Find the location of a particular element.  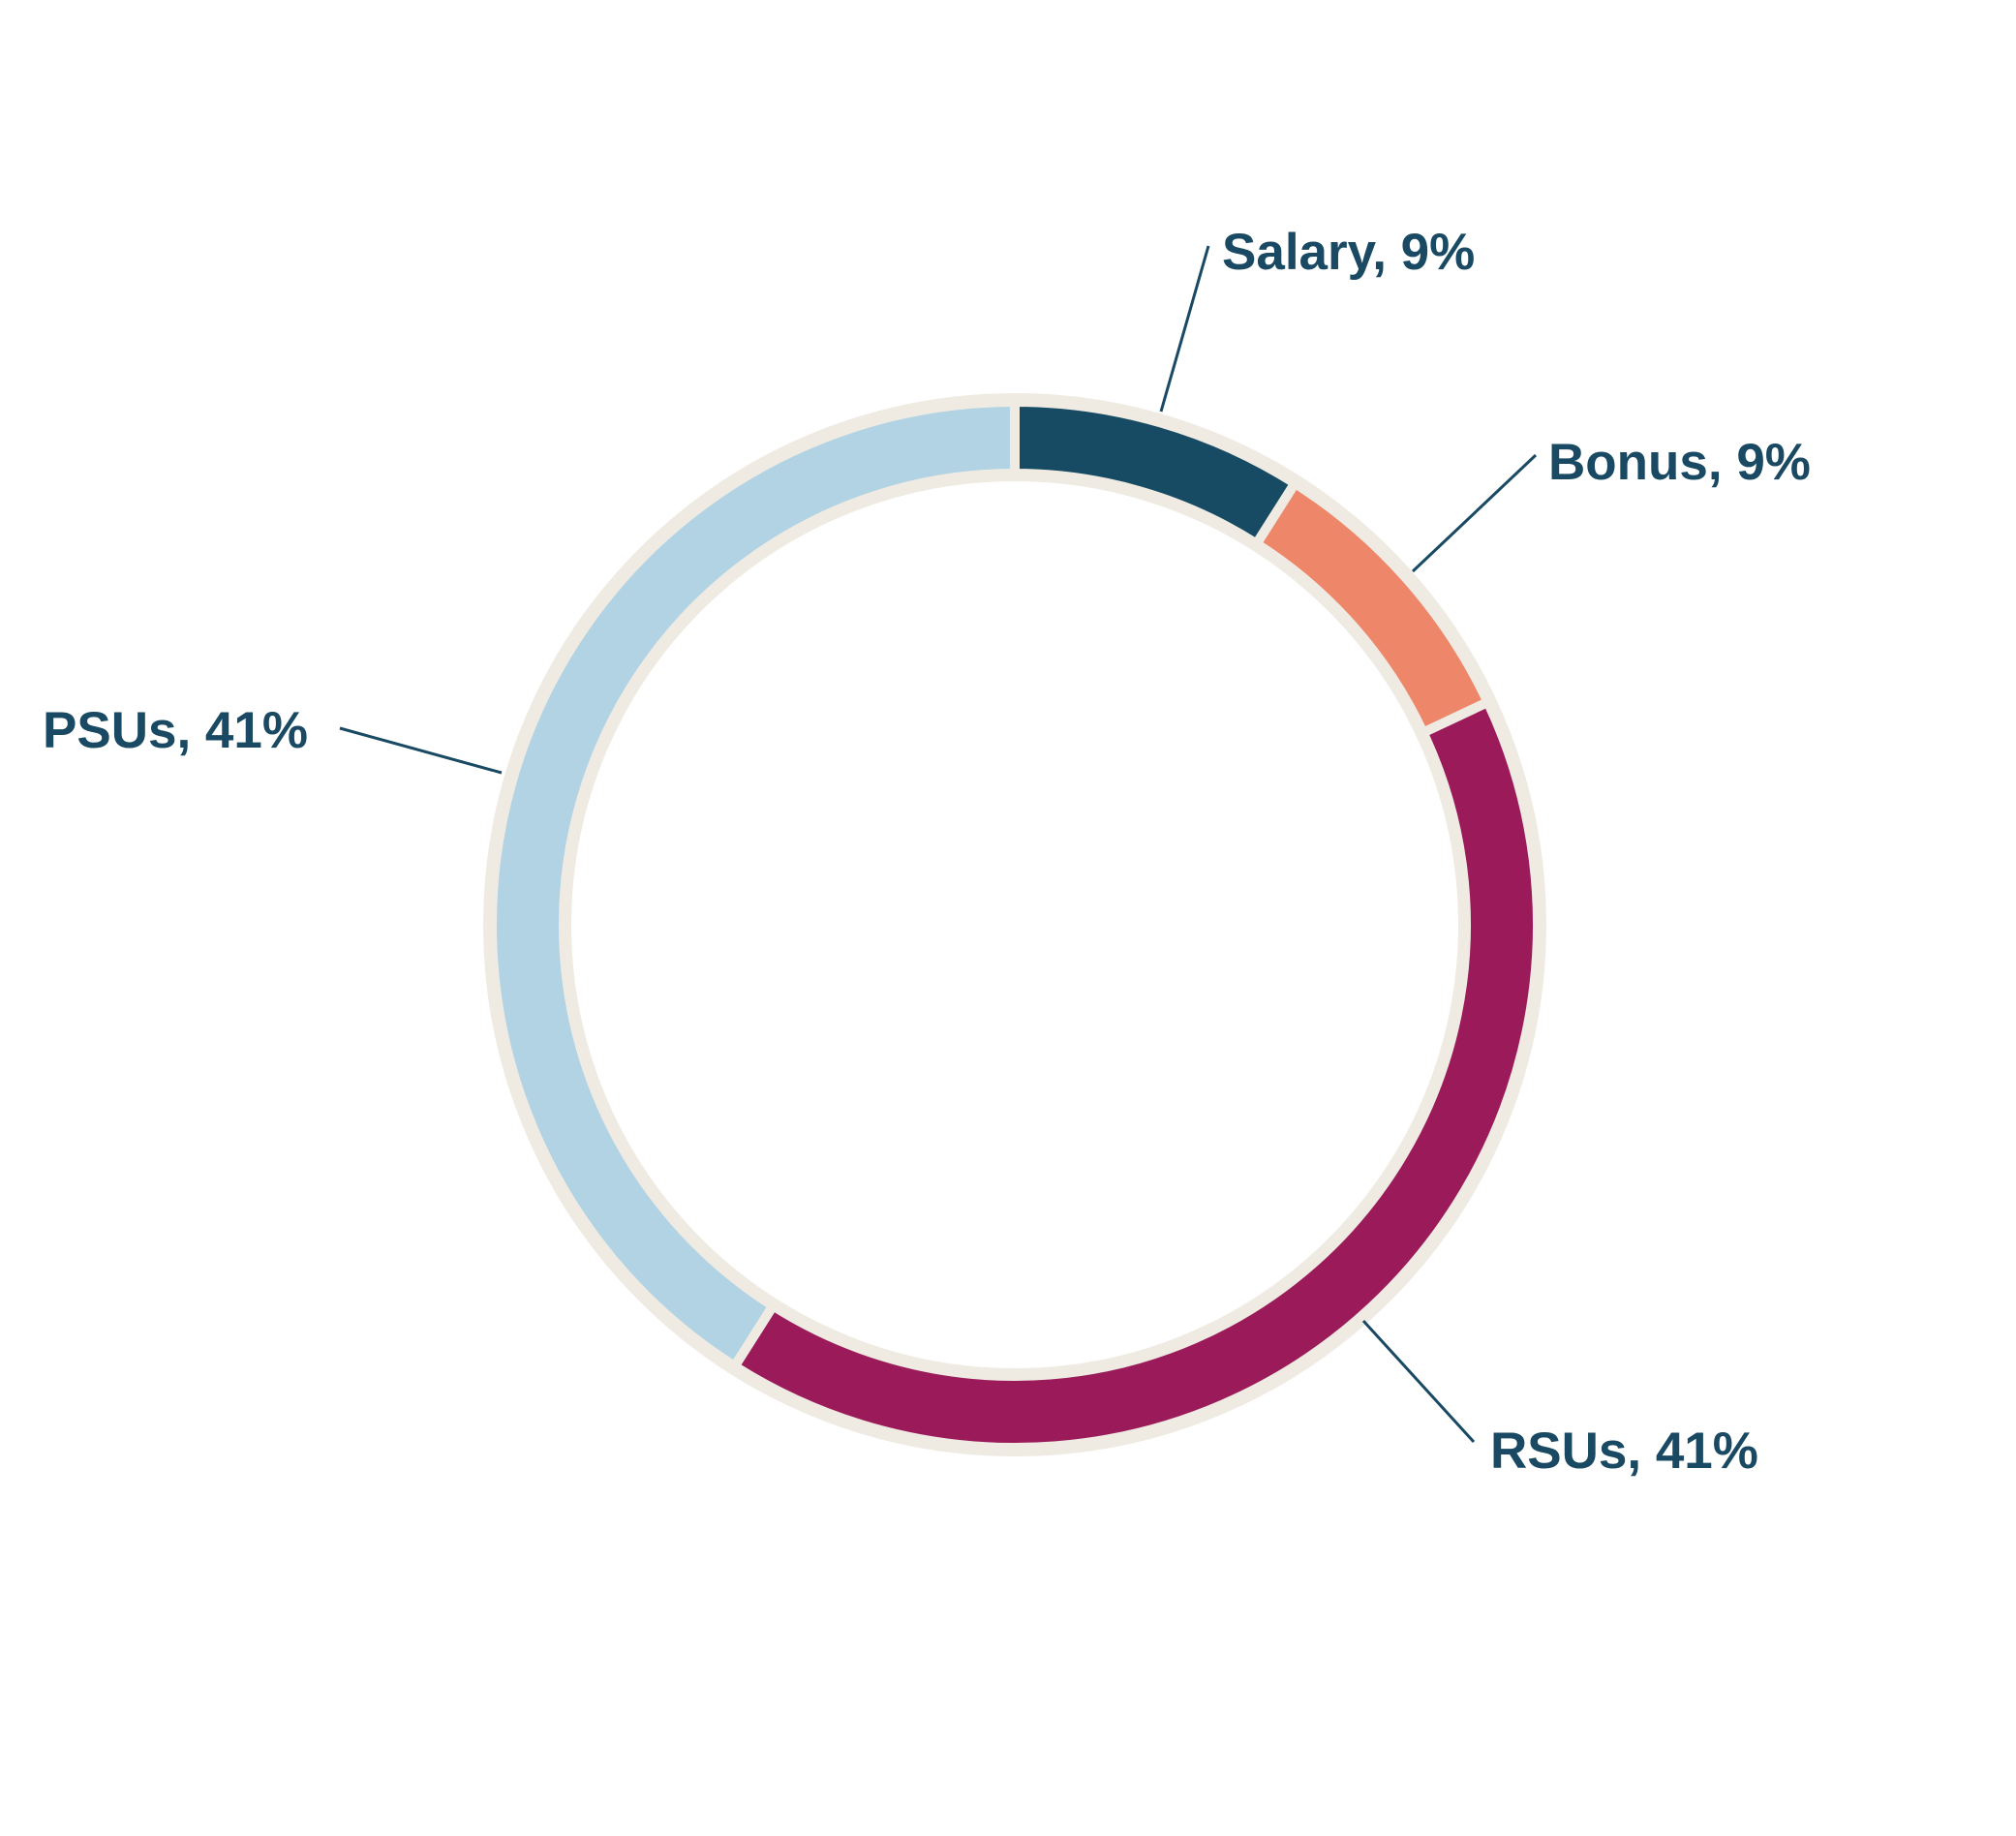

data-label: Salary, 9% is located at coordinates (1349, 253).